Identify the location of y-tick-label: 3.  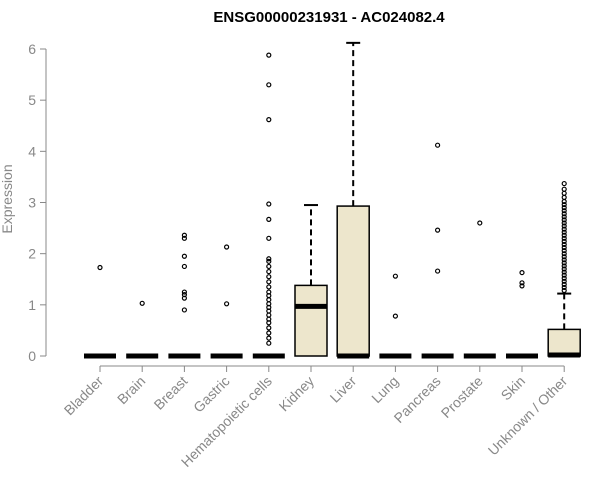
(32, 203).